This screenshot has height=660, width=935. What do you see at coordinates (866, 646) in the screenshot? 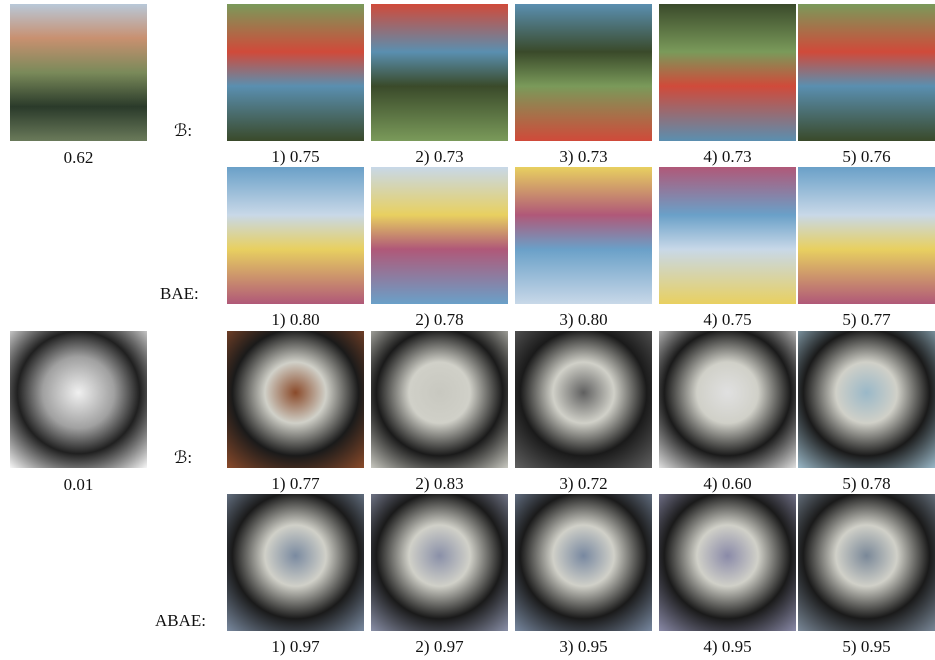
I see `image-caption: 5) 0.95` at bounding box center [866, 646].